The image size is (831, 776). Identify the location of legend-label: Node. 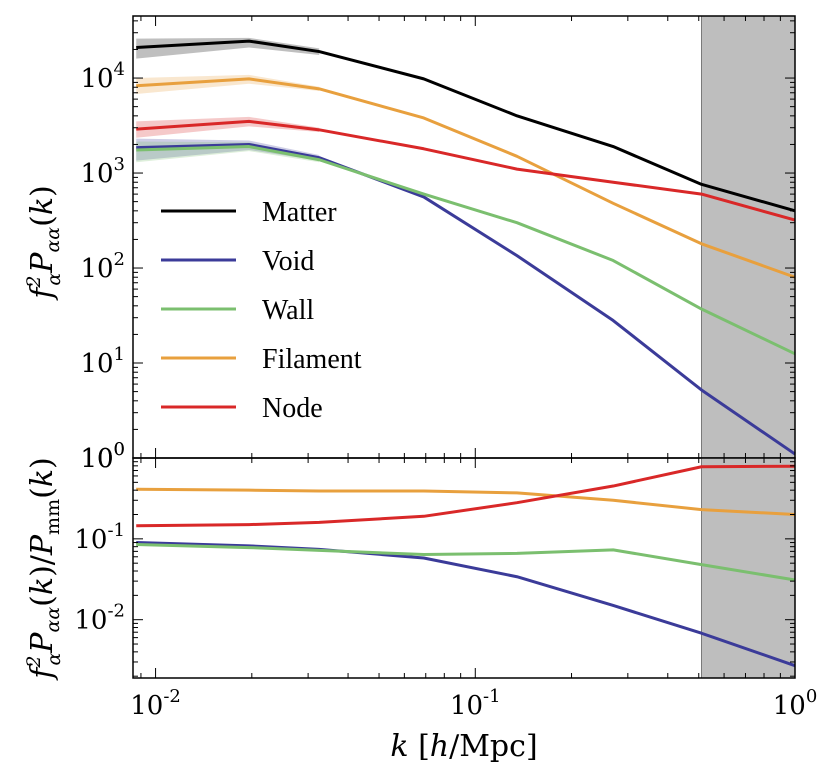
(292, 408).